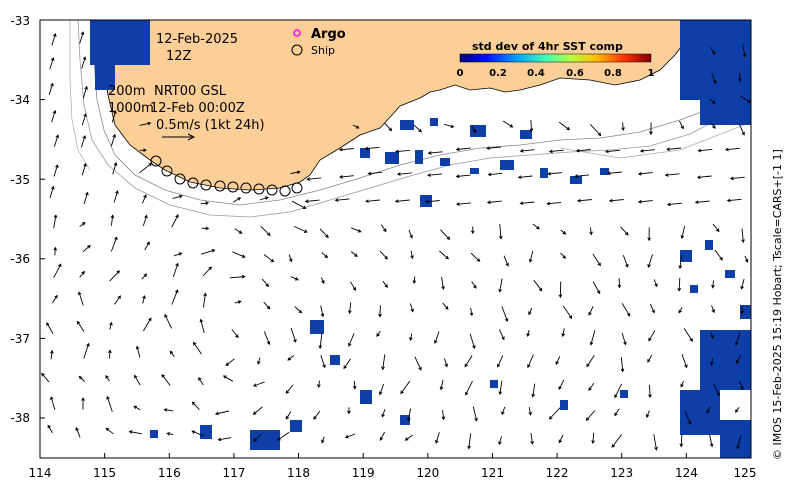  Describe the element at coordinates (297, 33) in the screenshot. I see `argo-marker-icon` at that location.